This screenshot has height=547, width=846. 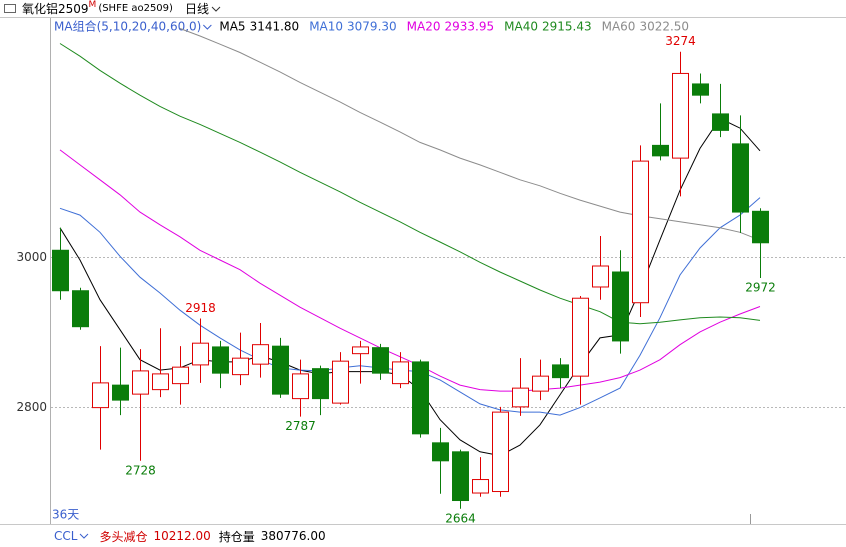 What do you see at coordinates (460, 517) in the screenshot?
I see `low-label: 2664` at bounding box center [460, 517].